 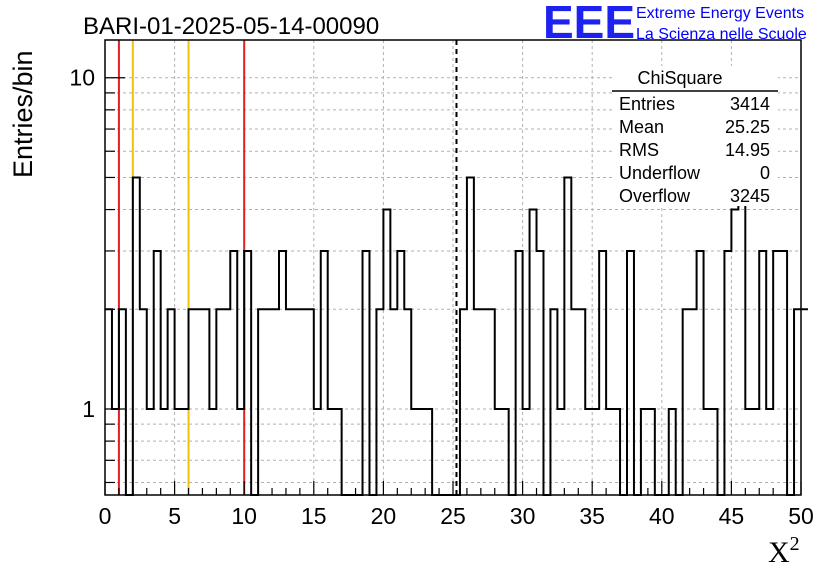 What do you see at coordinates (720, 13) in the screenshot?
I see `eee-logo-line1: Extreme Energy Events` at bounding box center [720, 13].